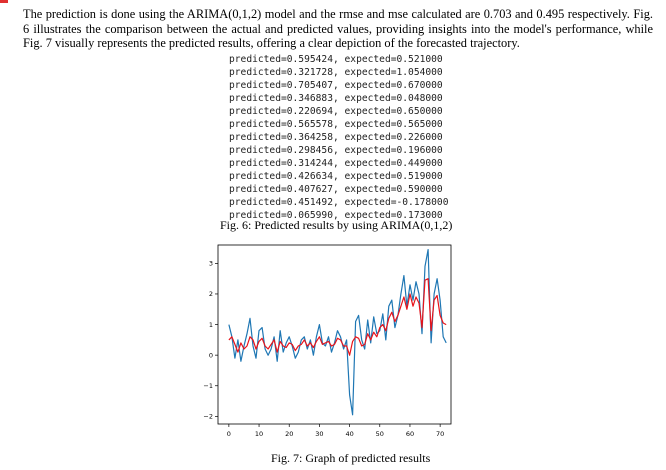 The image size is (666, 470). What do you see at coordinates (336, 215) in the screenshot?
I see `output-line: predicted=0.065990, expected=0.173000` at bounding box center [336, 215].